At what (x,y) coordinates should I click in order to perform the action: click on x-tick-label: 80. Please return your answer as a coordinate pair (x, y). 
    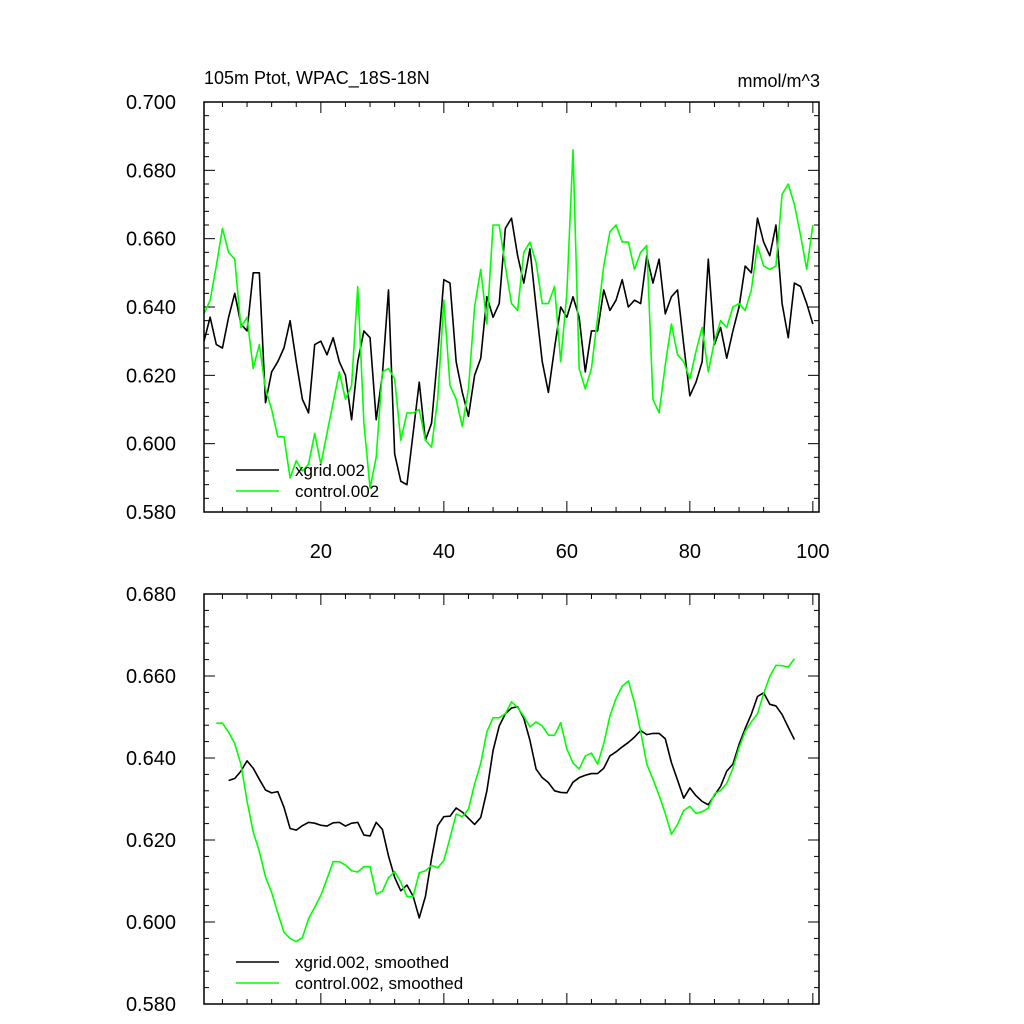
    Looking at the image, I should click on (690, 552).